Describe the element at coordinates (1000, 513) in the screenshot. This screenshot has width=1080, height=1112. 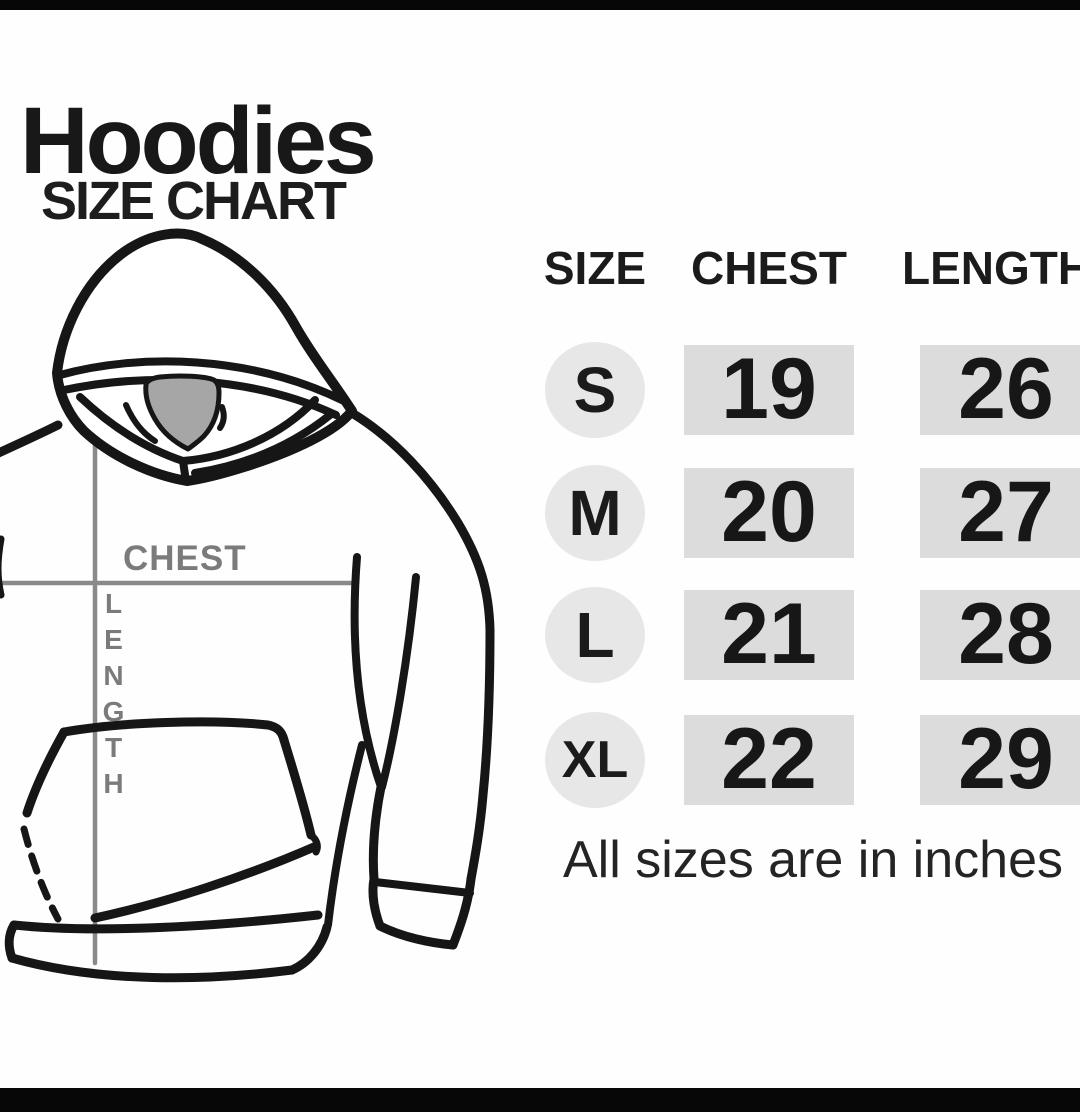
I see `length-value-cell: 27` at that location.